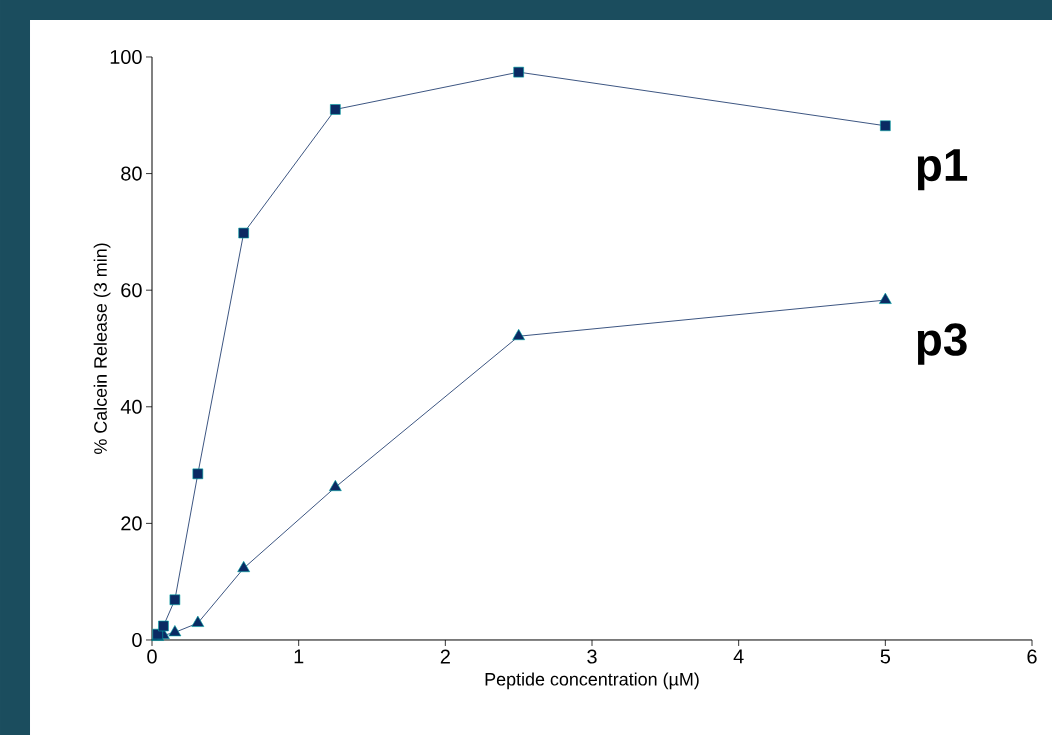 This screenshot has height=735, width=1052. Describe the element at coordinates (102, 348) in the screenshot. I see `y-axis-title: % Calcein Release (3 min)` at that location.